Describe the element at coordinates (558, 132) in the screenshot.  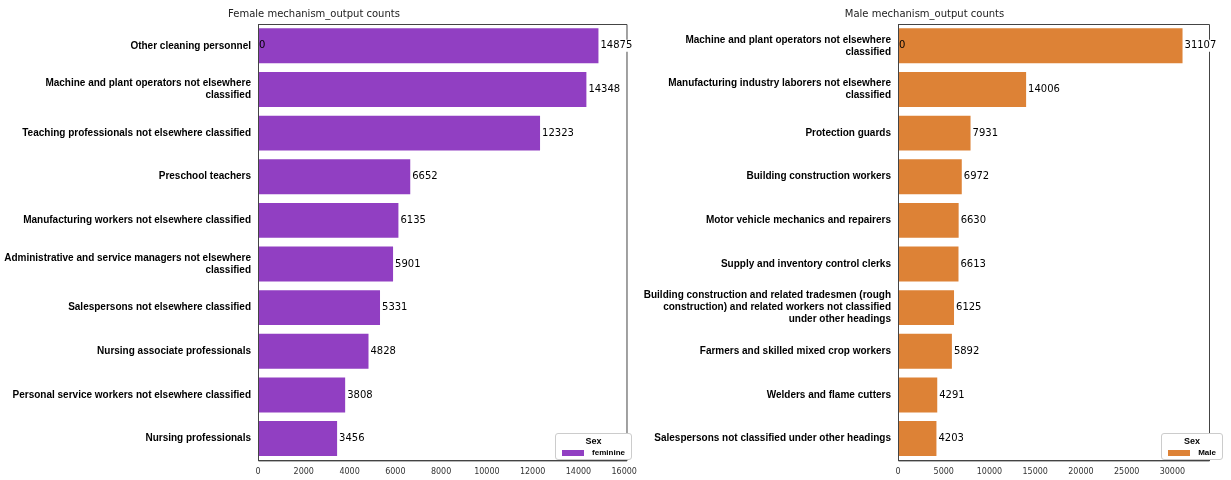
I see `data-label: 12323` at that location.